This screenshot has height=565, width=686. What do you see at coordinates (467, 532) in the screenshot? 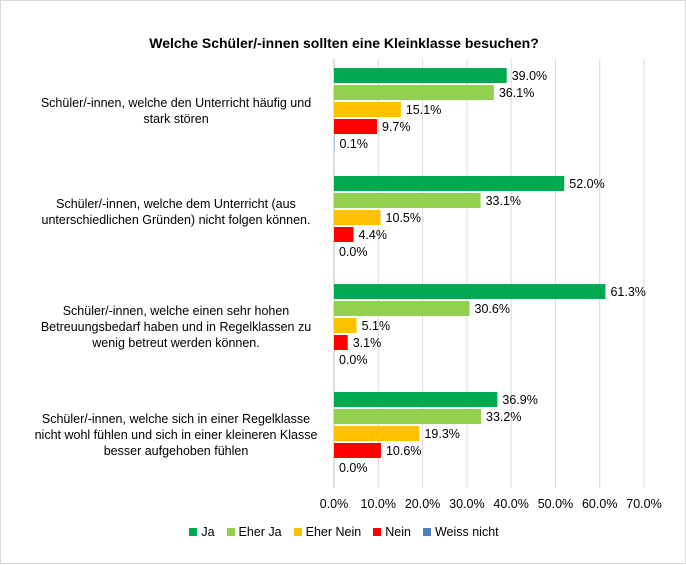
I see `legend-label-weiss-nicht: Weiss nicht` at bounding box center [467, 532].